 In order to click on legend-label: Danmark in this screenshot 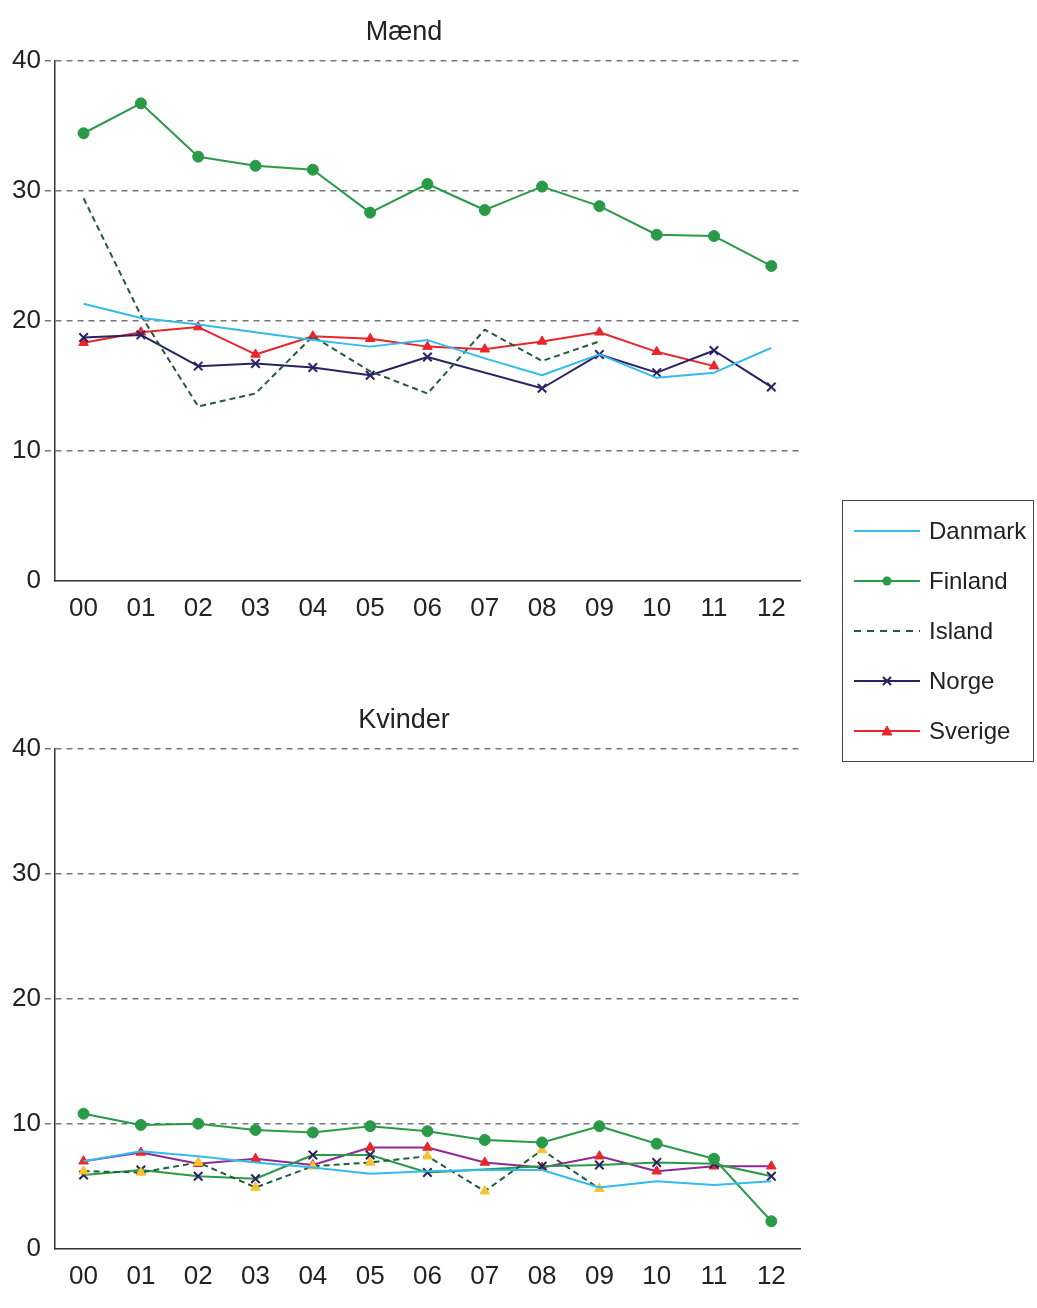, I will do `click(978, 531)`.